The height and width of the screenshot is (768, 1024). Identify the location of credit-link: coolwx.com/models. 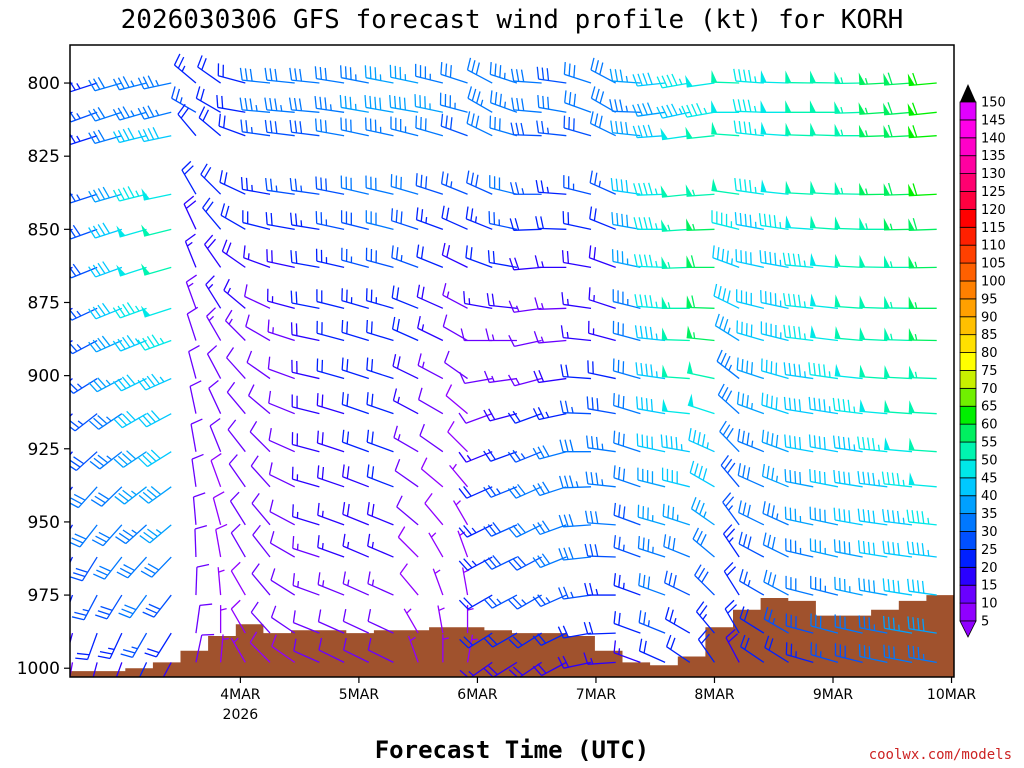
(940, 755).